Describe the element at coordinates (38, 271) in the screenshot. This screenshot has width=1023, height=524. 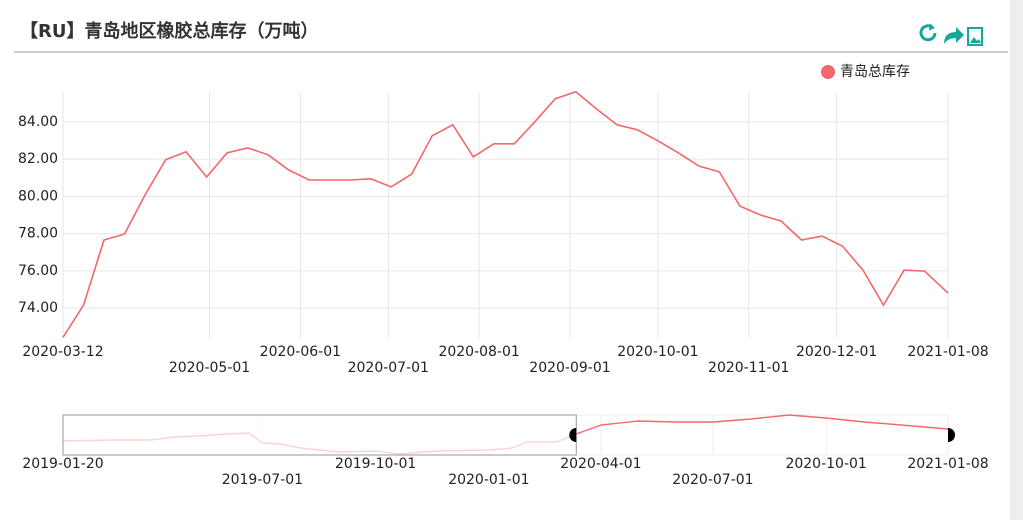
I see `y-tick-label: 76.00` at that location.